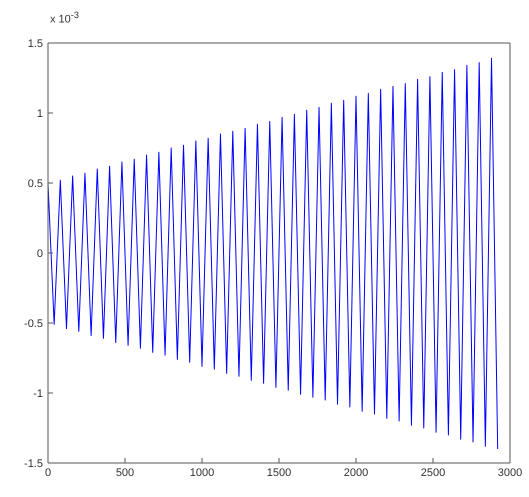 This screenshot has width=529, height=497. Describe the element at coordinates (33, 324) in the screenshot. I see `y-tick-label: -0.5` at that location.